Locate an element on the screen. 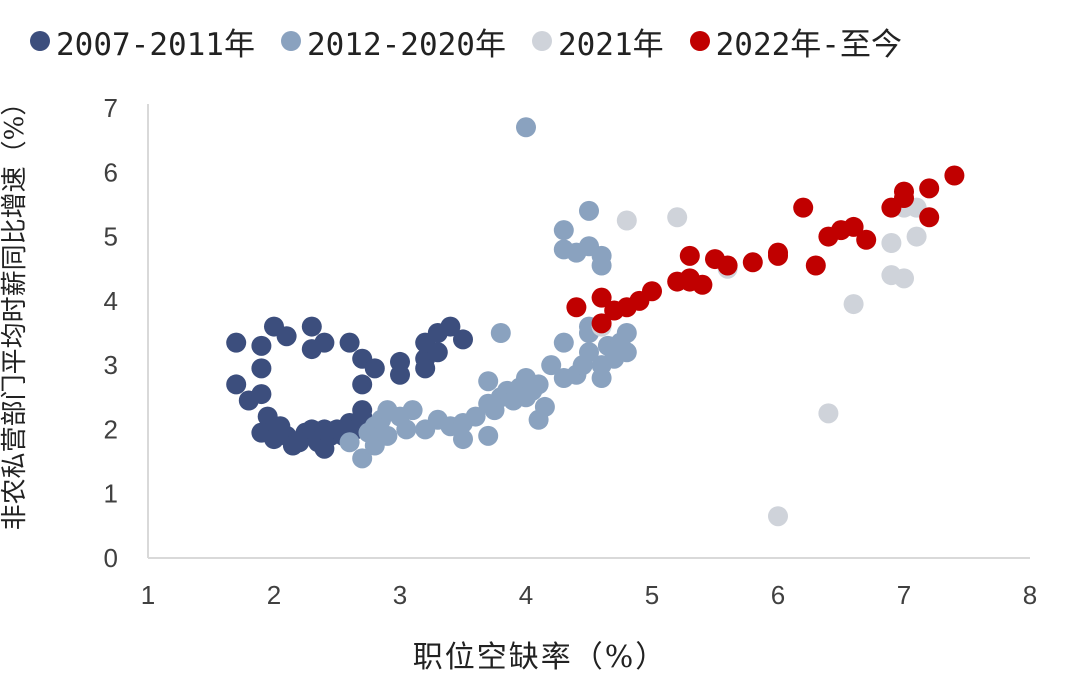 The width and height of the screenshot is (1080, 680). y-tick-label: 1 is located at coordinates (111, 494).